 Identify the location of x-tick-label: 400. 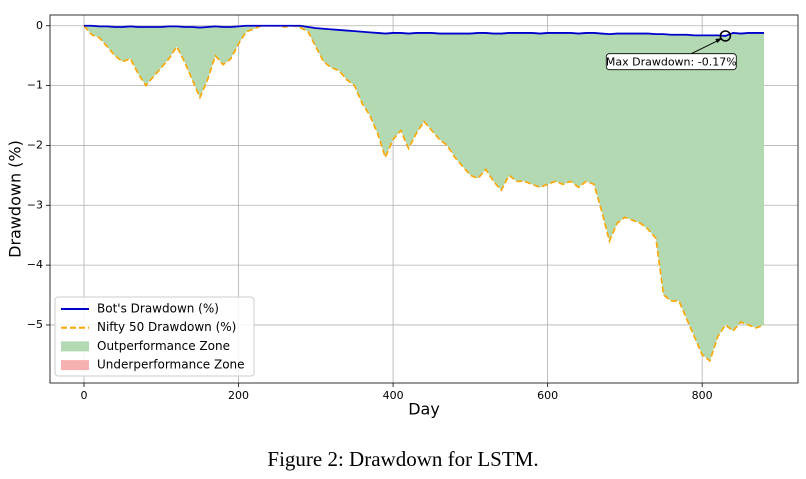
(393, 395).